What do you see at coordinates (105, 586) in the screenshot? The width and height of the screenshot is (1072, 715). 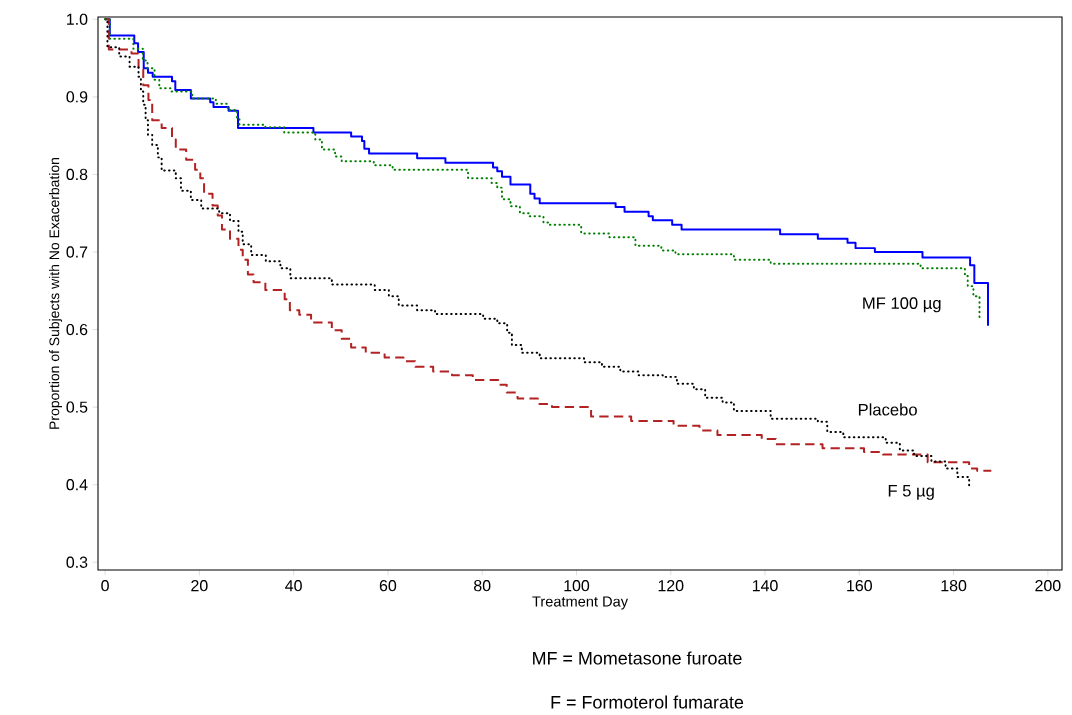 I see `x-tick-label: 0` at bounding box center [105, 586].